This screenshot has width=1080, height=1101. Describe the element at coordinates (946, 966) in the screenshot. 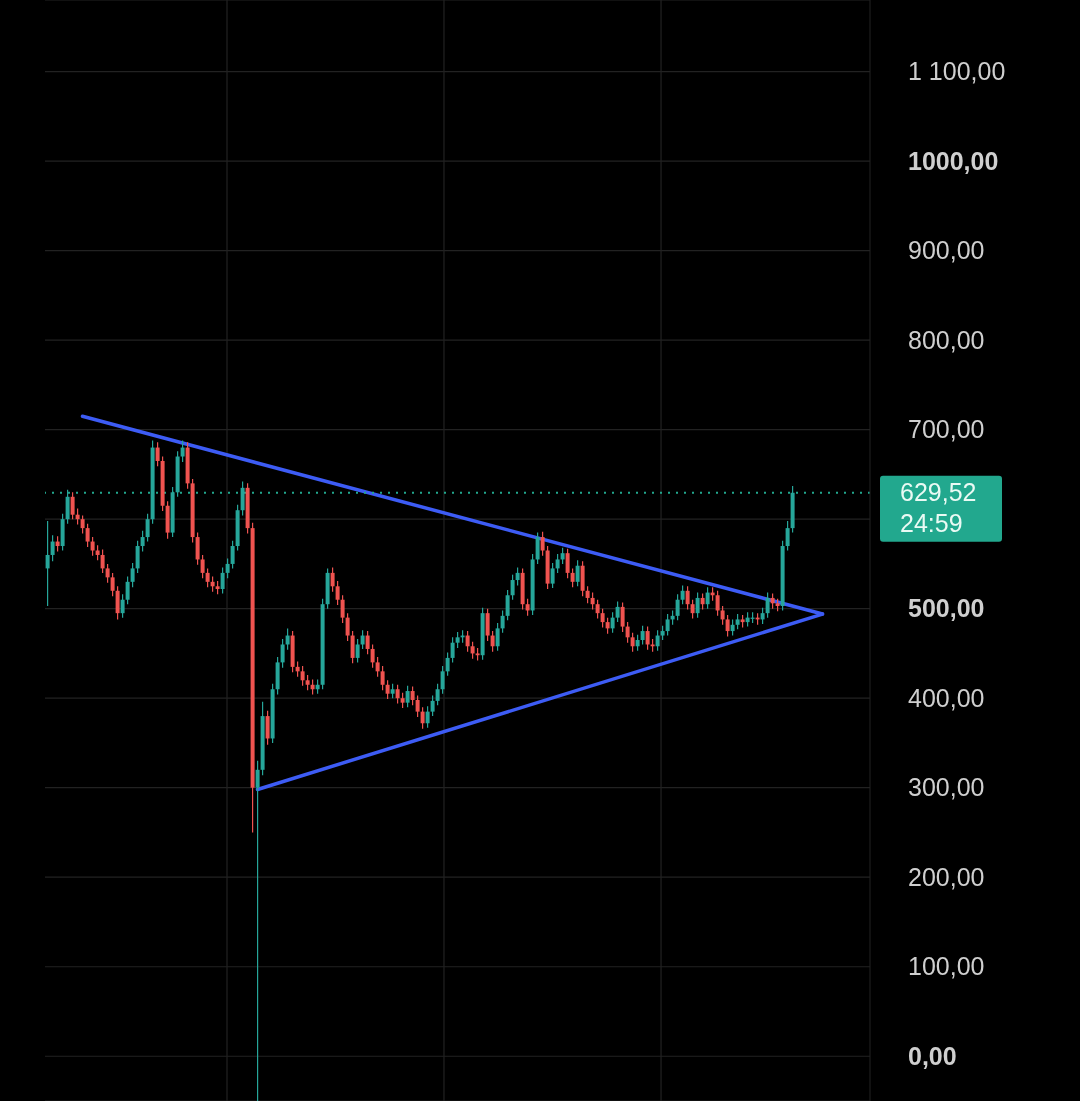

I see `y-tick-label: 100,00` at that location.